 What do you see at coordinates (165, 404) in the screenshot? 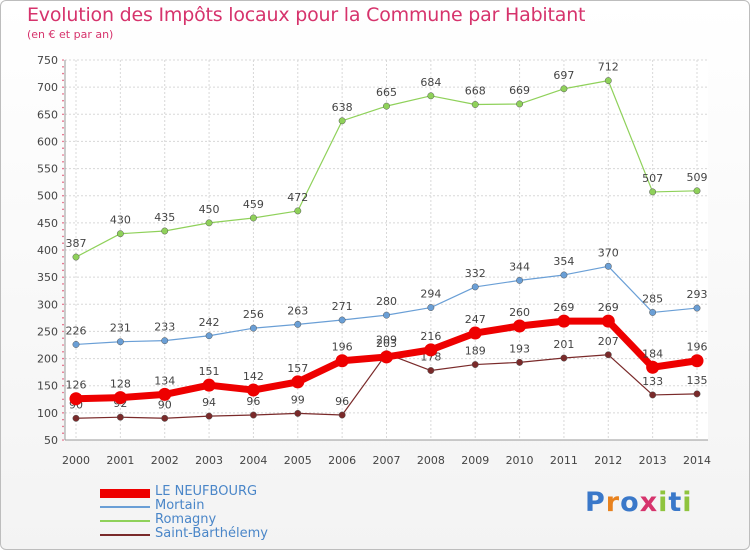
I see `data-label-saint-barth-lemy: 90` at bounding box center [165, 404].